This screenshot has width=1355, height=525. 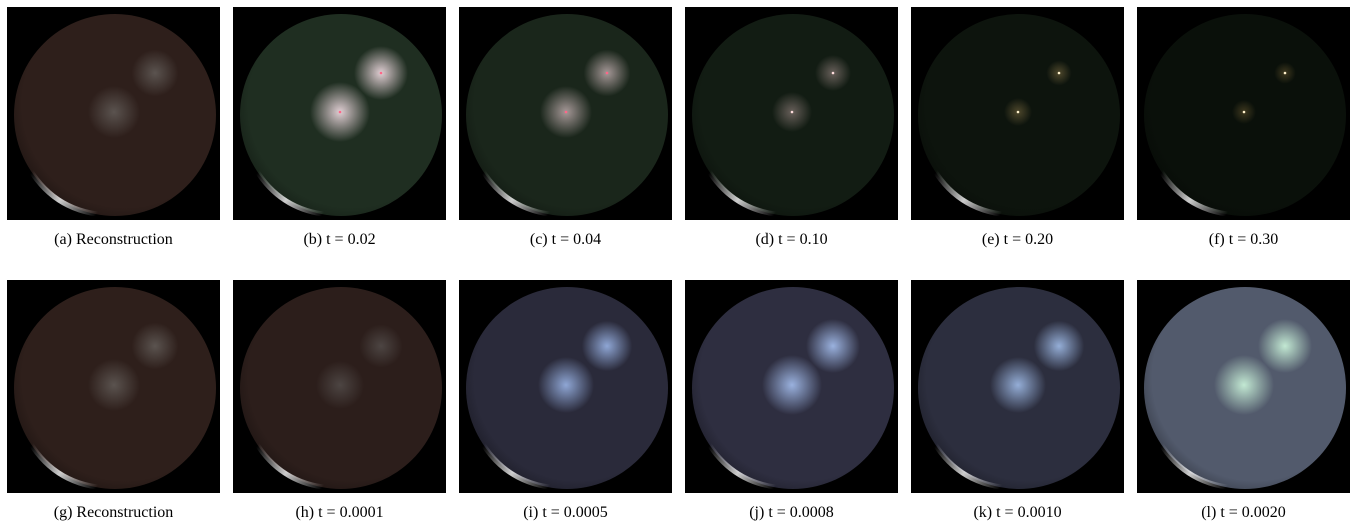 What do you see at coordinates (351, 239) in the screenshot?
I see `caption-text: t = 0.02` at bounding box center [351, 239].